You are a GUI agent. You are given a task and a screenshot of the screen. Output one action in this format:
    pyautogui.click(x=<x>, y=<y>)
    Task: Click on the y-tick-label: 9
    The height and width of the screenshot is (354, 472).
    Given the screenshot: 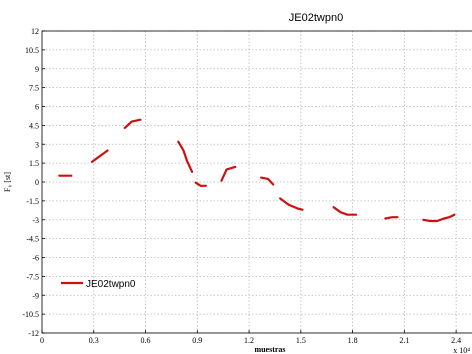 What is the action you would take?
    pyautogui.click(x=37, y=69)
    